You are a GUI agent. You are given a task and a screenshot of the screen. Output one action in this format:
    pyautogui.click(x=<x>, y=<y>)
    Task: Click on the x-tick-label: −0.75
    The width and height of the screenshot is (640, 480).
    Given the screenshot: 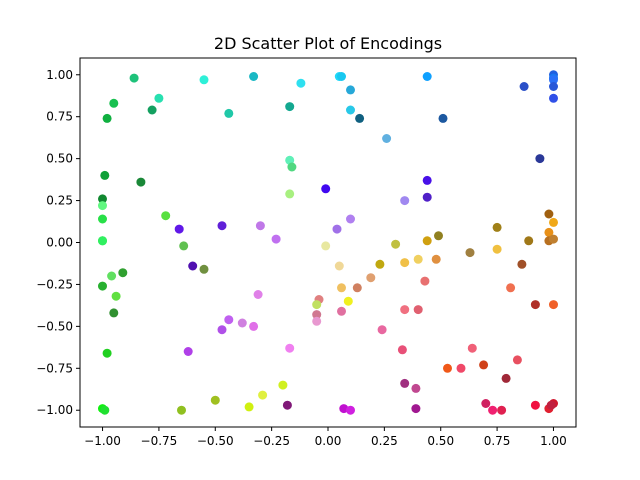 What is the action you would take?
    pyautogui.click(x=159, y=441)
    